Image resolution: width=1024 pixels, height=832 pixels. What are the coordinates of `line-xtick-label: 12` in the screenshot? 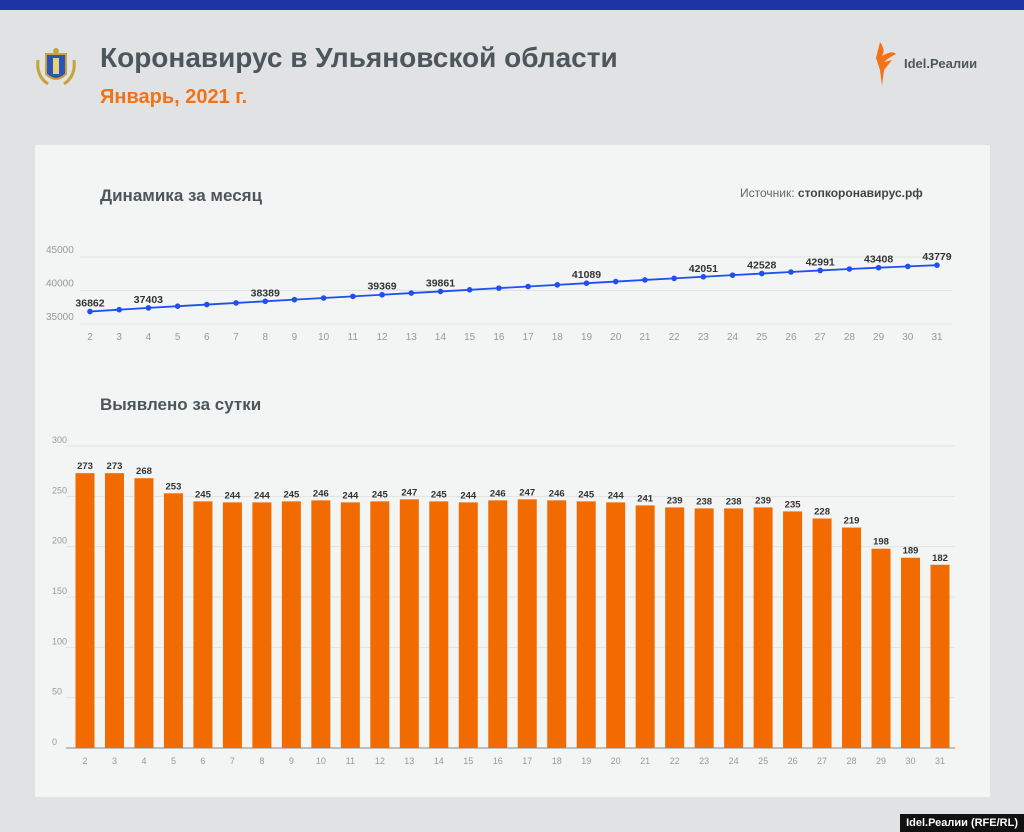 It's located at (383, 337).